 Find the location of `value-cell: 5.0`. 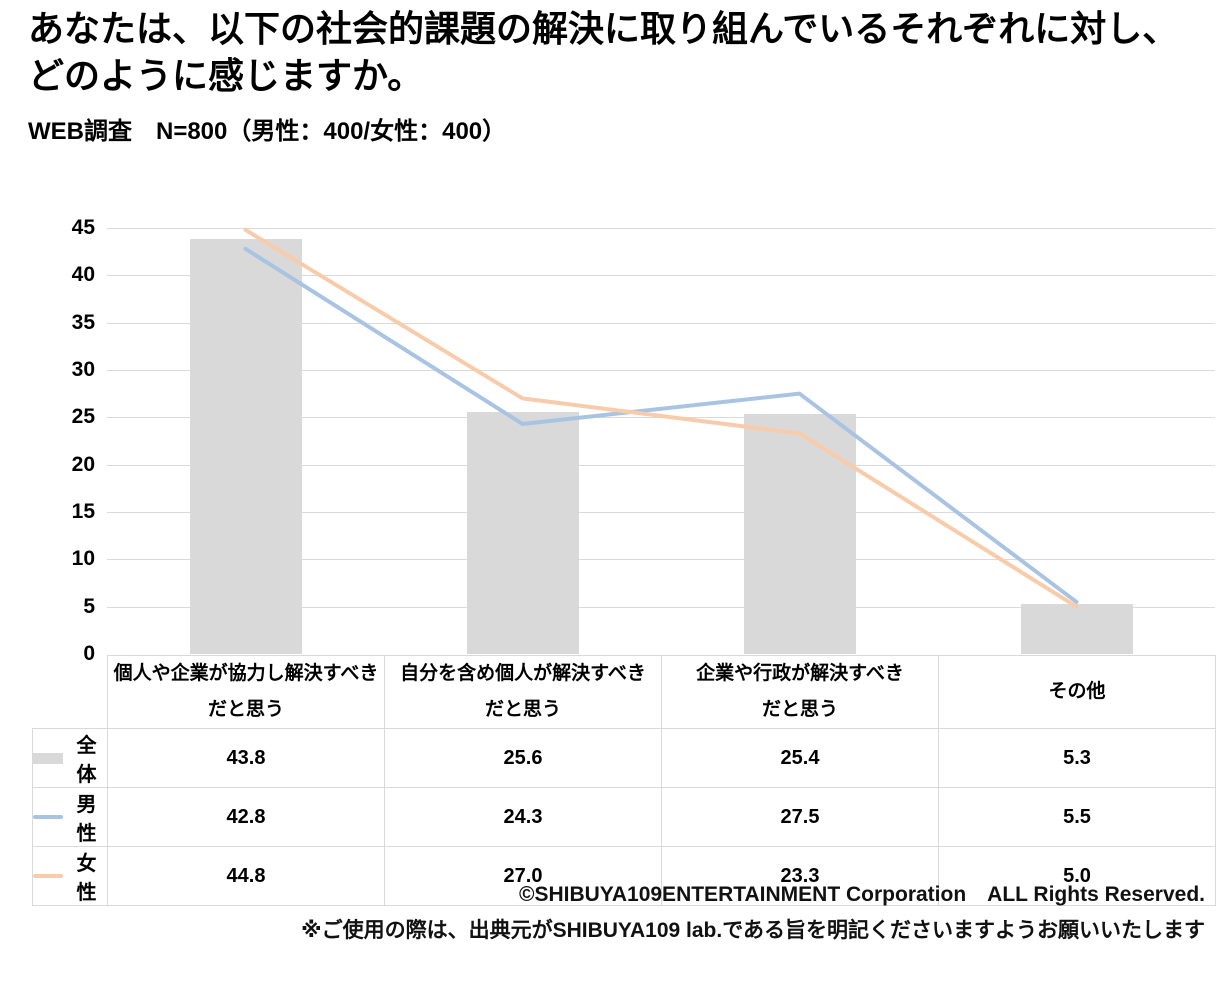

value-cell: 5.0 is located at coordinates (1077, 876).